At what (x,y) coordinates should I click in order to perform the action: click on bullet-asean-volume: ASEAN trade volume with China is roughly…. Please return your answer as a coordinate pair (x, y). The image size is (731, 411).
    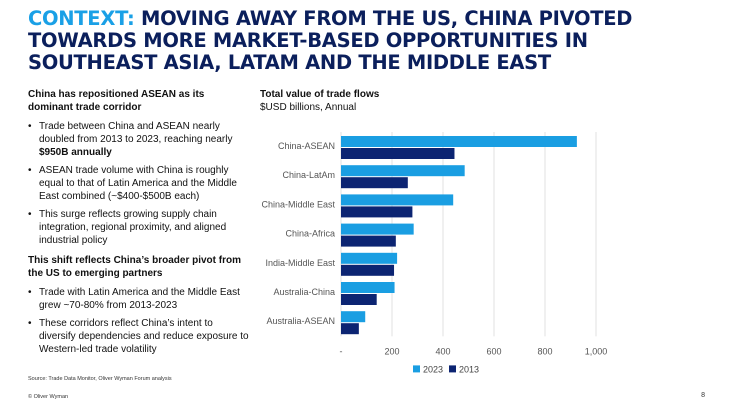
    Looking at the image, I should click on (139, 183).